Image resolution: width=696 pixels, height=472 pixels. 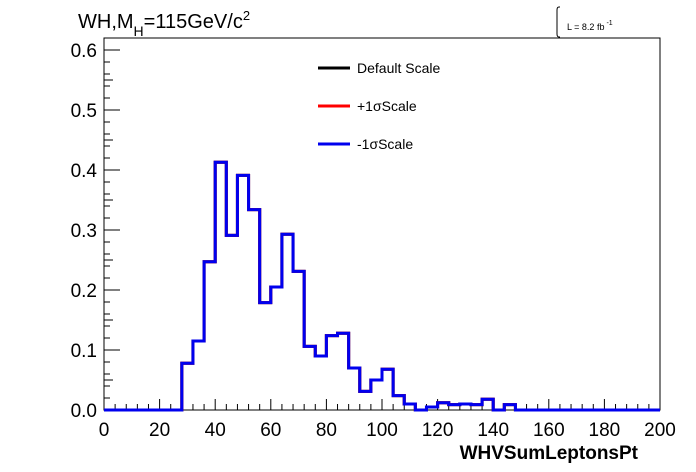 What do you see at coordinates (84, 51) in the screenshot?
I see `y-tick-label: 0.6` at bounding box center [84, 51].